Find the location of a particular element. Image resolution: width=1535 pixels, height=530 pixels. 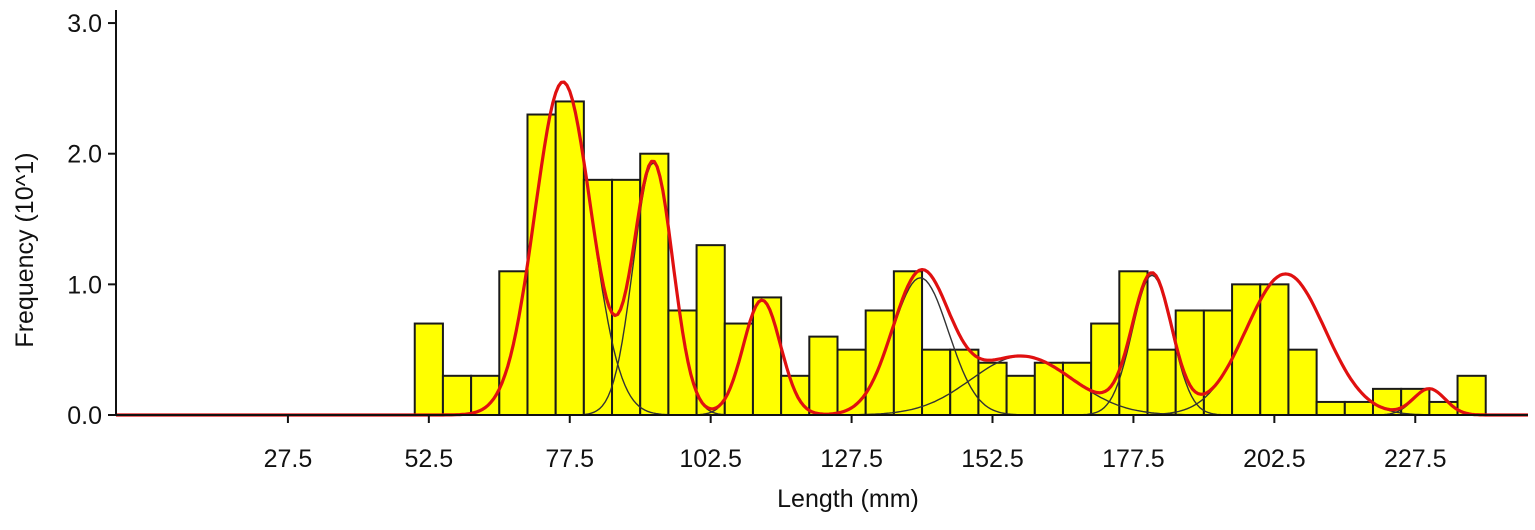

y-tick-label: 2.0 is located at coordinates (84, 155).